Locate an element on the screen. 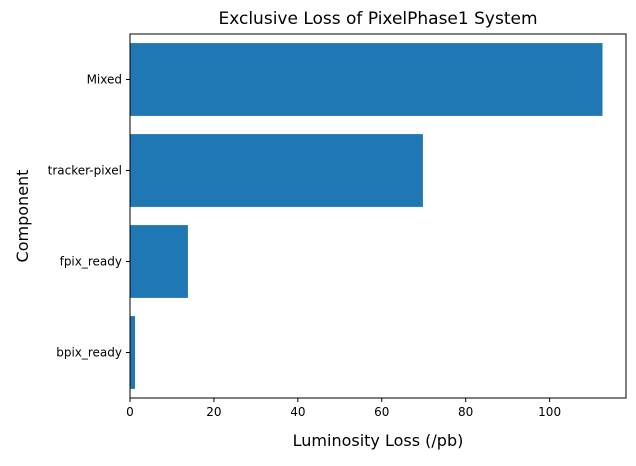 Image resolution: width=636 pixels, height=466 pixels. x-tick-label: 80 is located at coordinates (465, 412).